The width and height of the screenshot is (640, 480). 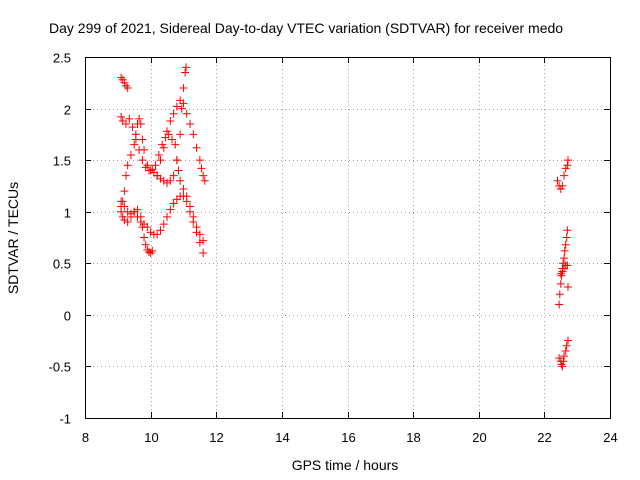 What do you see at coordinates (60, 367) in the screenshot?
I see `y-tick-label: -0.5` at bounding box center [60, 367].